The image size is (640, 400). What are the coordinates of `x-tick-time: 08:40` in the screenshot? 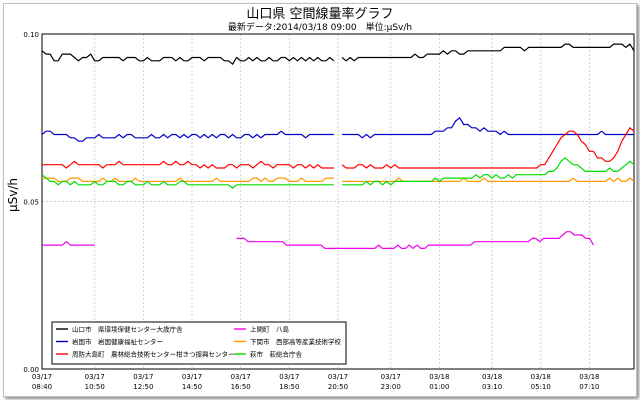 It's located at (42, 387).